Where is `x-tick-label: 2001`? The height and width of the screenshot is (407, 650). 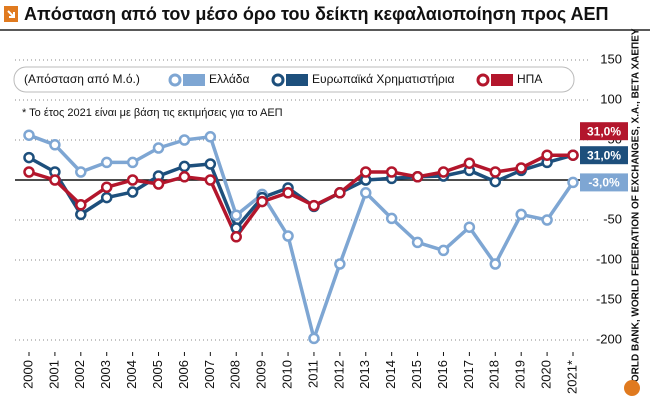 x-tick-label: 2001 is located at coordinates (53, 374).